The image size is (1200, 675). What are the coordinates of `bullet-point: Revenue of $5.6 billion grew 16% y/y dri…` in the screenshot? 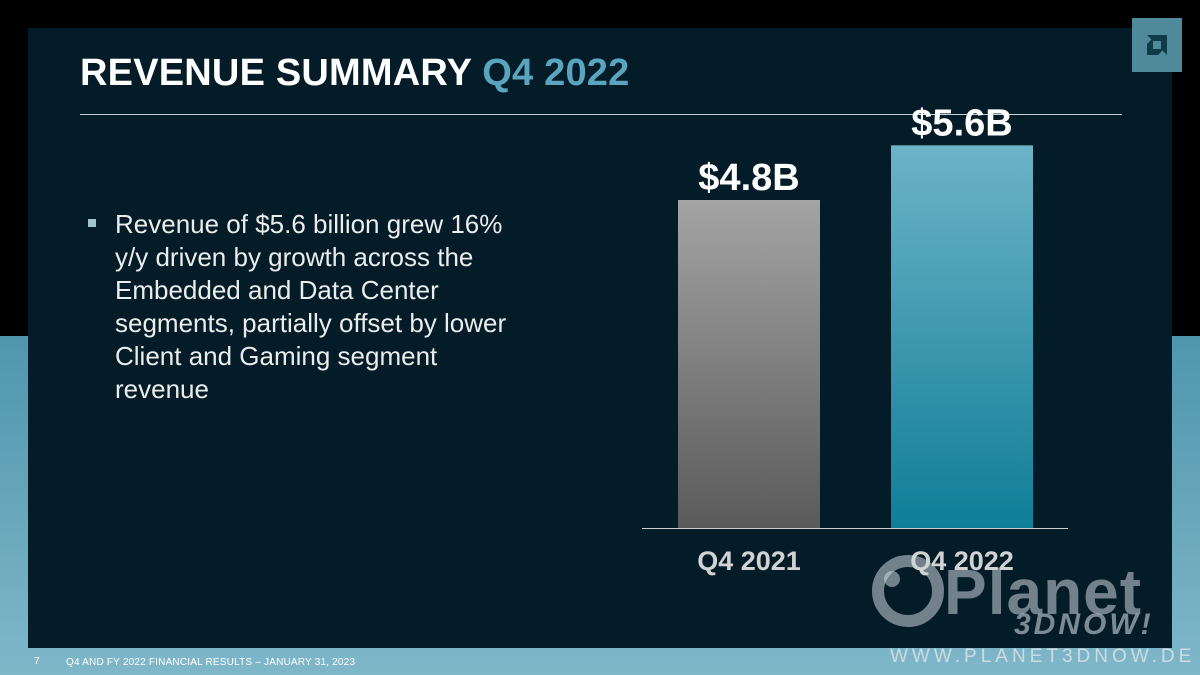 It's located at (313, 307).